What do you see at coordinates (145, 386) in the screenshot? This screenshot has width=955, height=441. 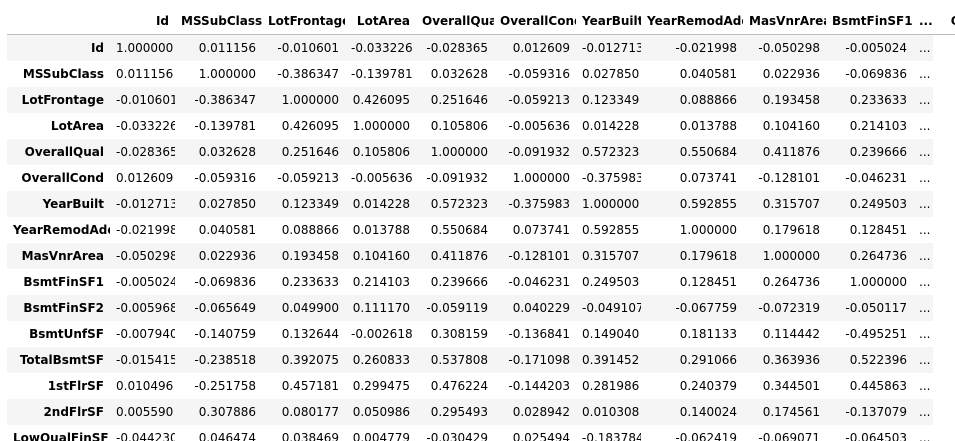 I see `cell: 0.010496` at bounding box center [145, 386].